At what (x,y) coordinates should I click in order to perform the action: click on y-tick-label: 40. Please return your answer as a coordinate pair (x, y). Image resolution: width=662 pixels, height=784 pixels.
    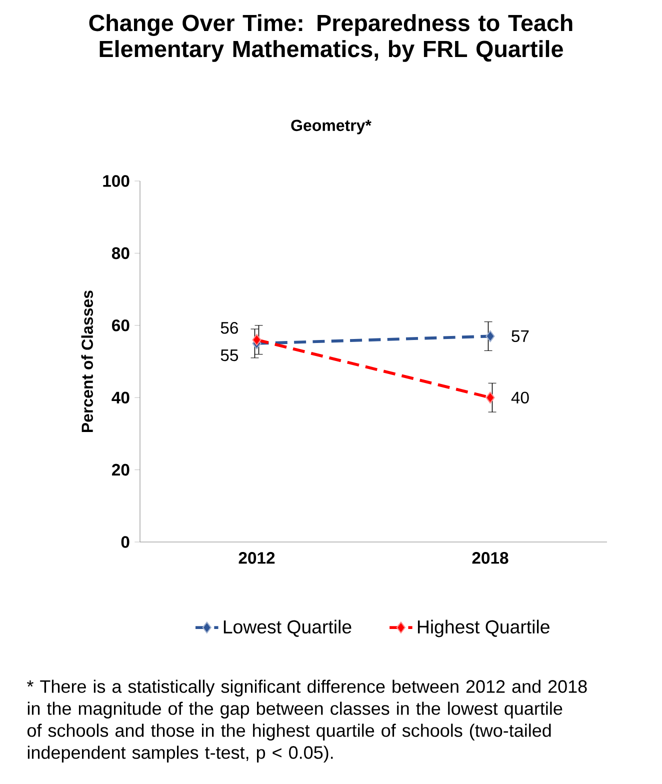
    Looking at the image, I should click on (121, 398).